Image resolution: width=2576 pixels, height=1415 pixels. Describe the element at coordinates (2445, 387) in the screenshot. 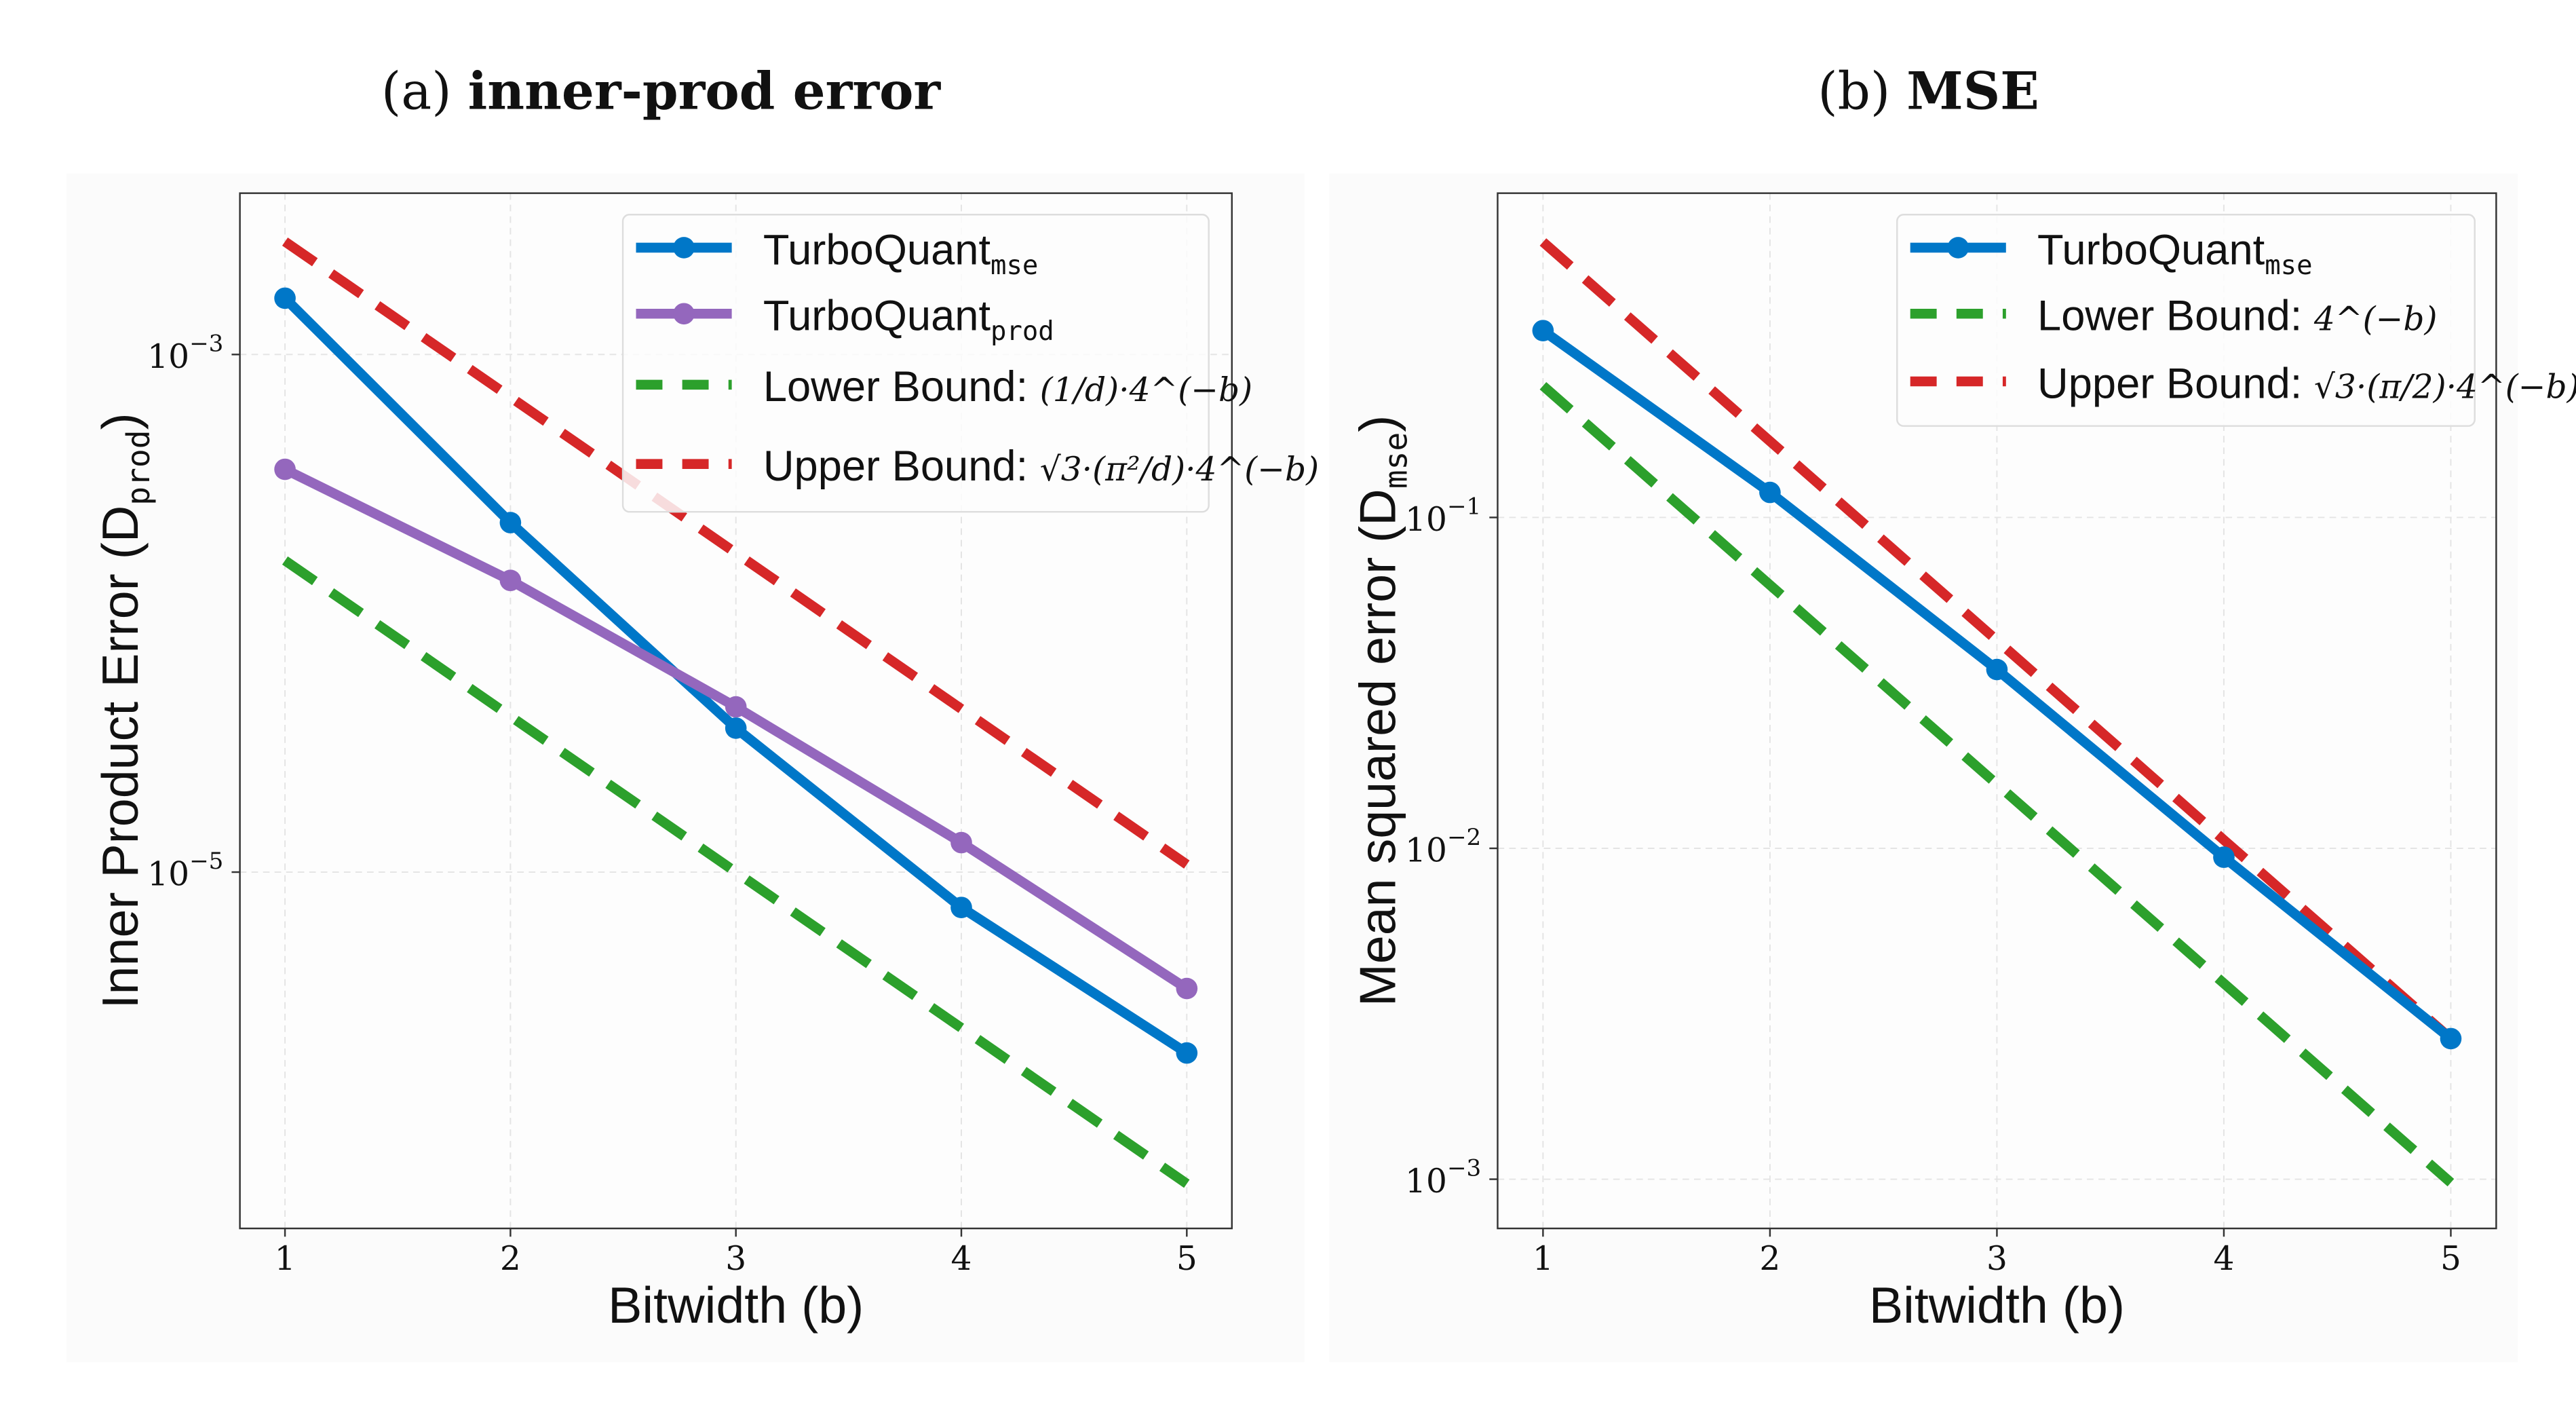

I see `legend-formula: √3·(π/2)·4^(−b)` at that location.